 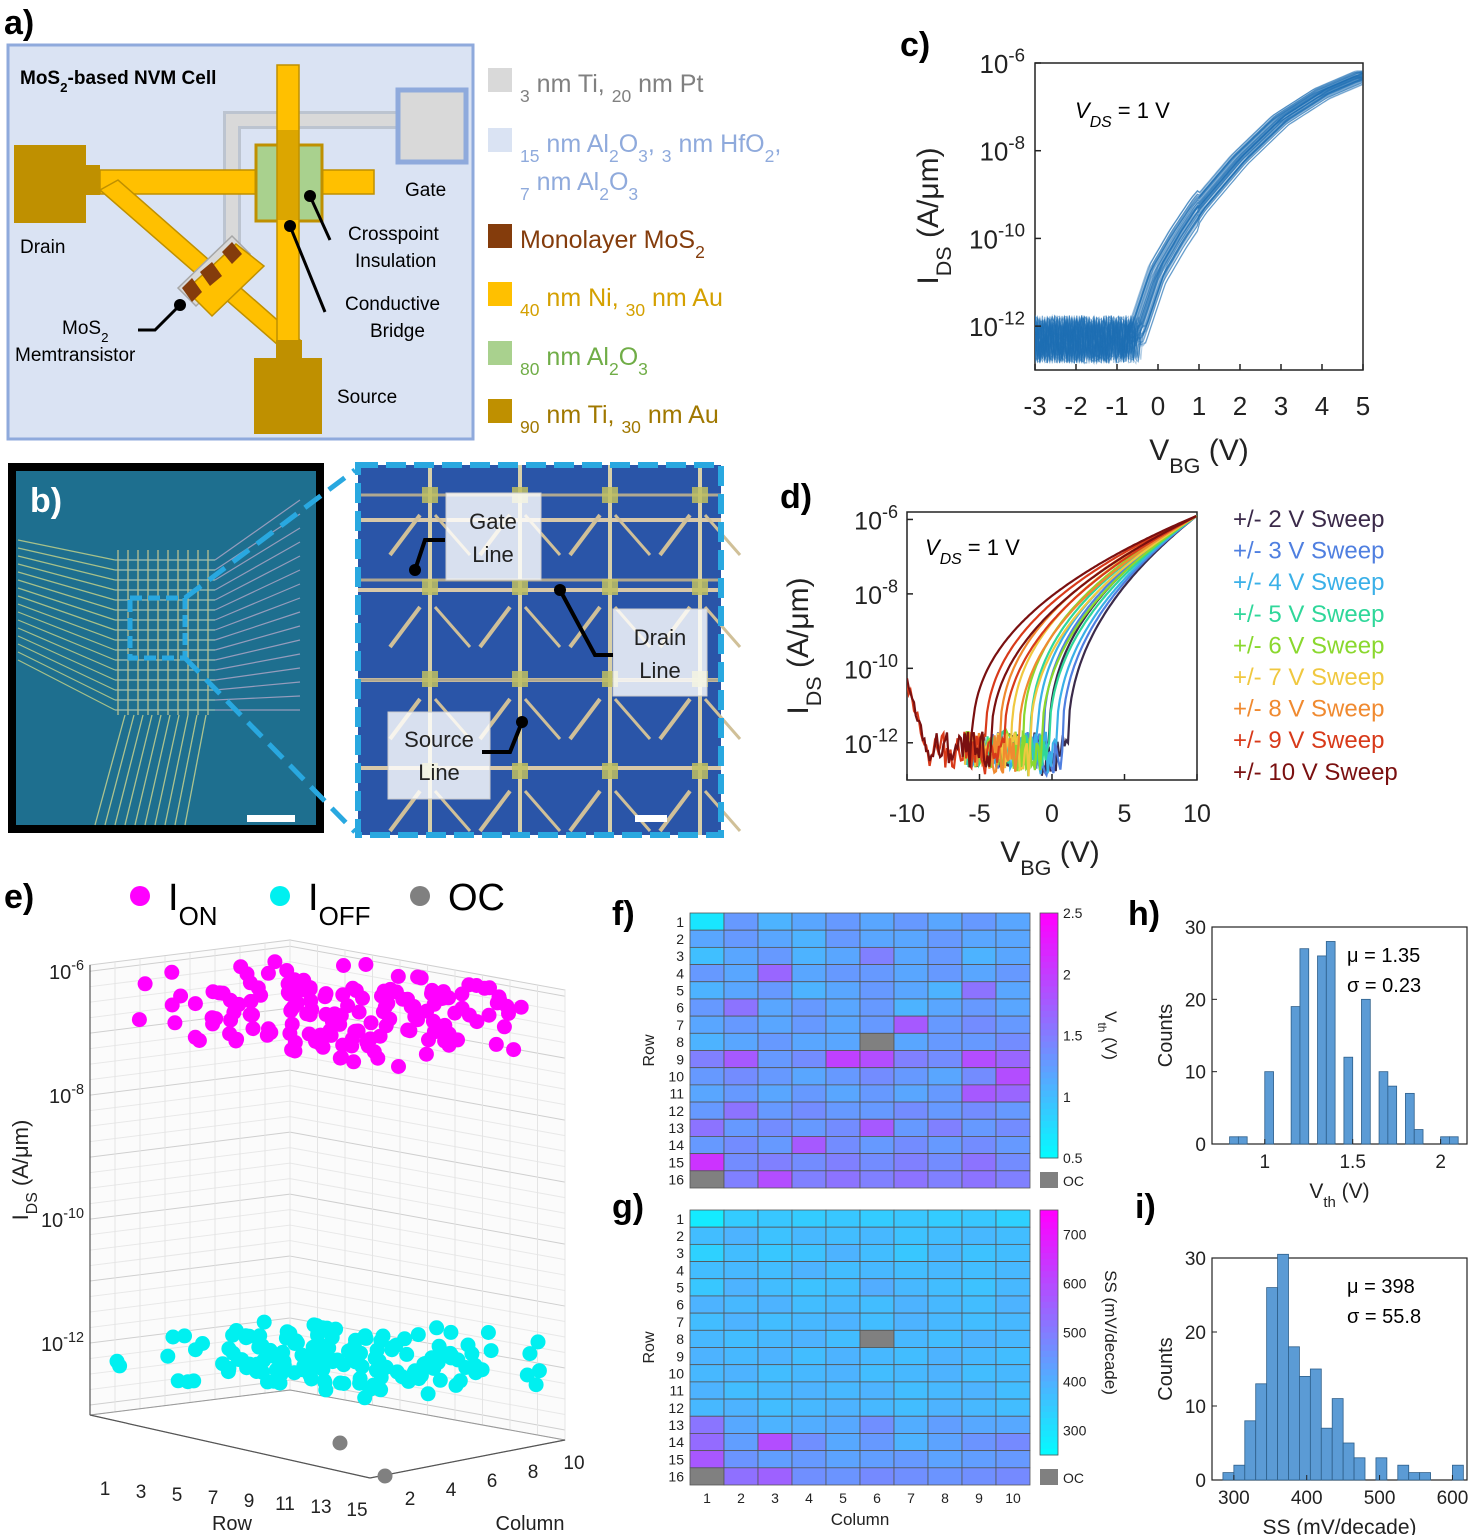 I want to click on row-tick-label: 4, so click(x=680, y=1270).